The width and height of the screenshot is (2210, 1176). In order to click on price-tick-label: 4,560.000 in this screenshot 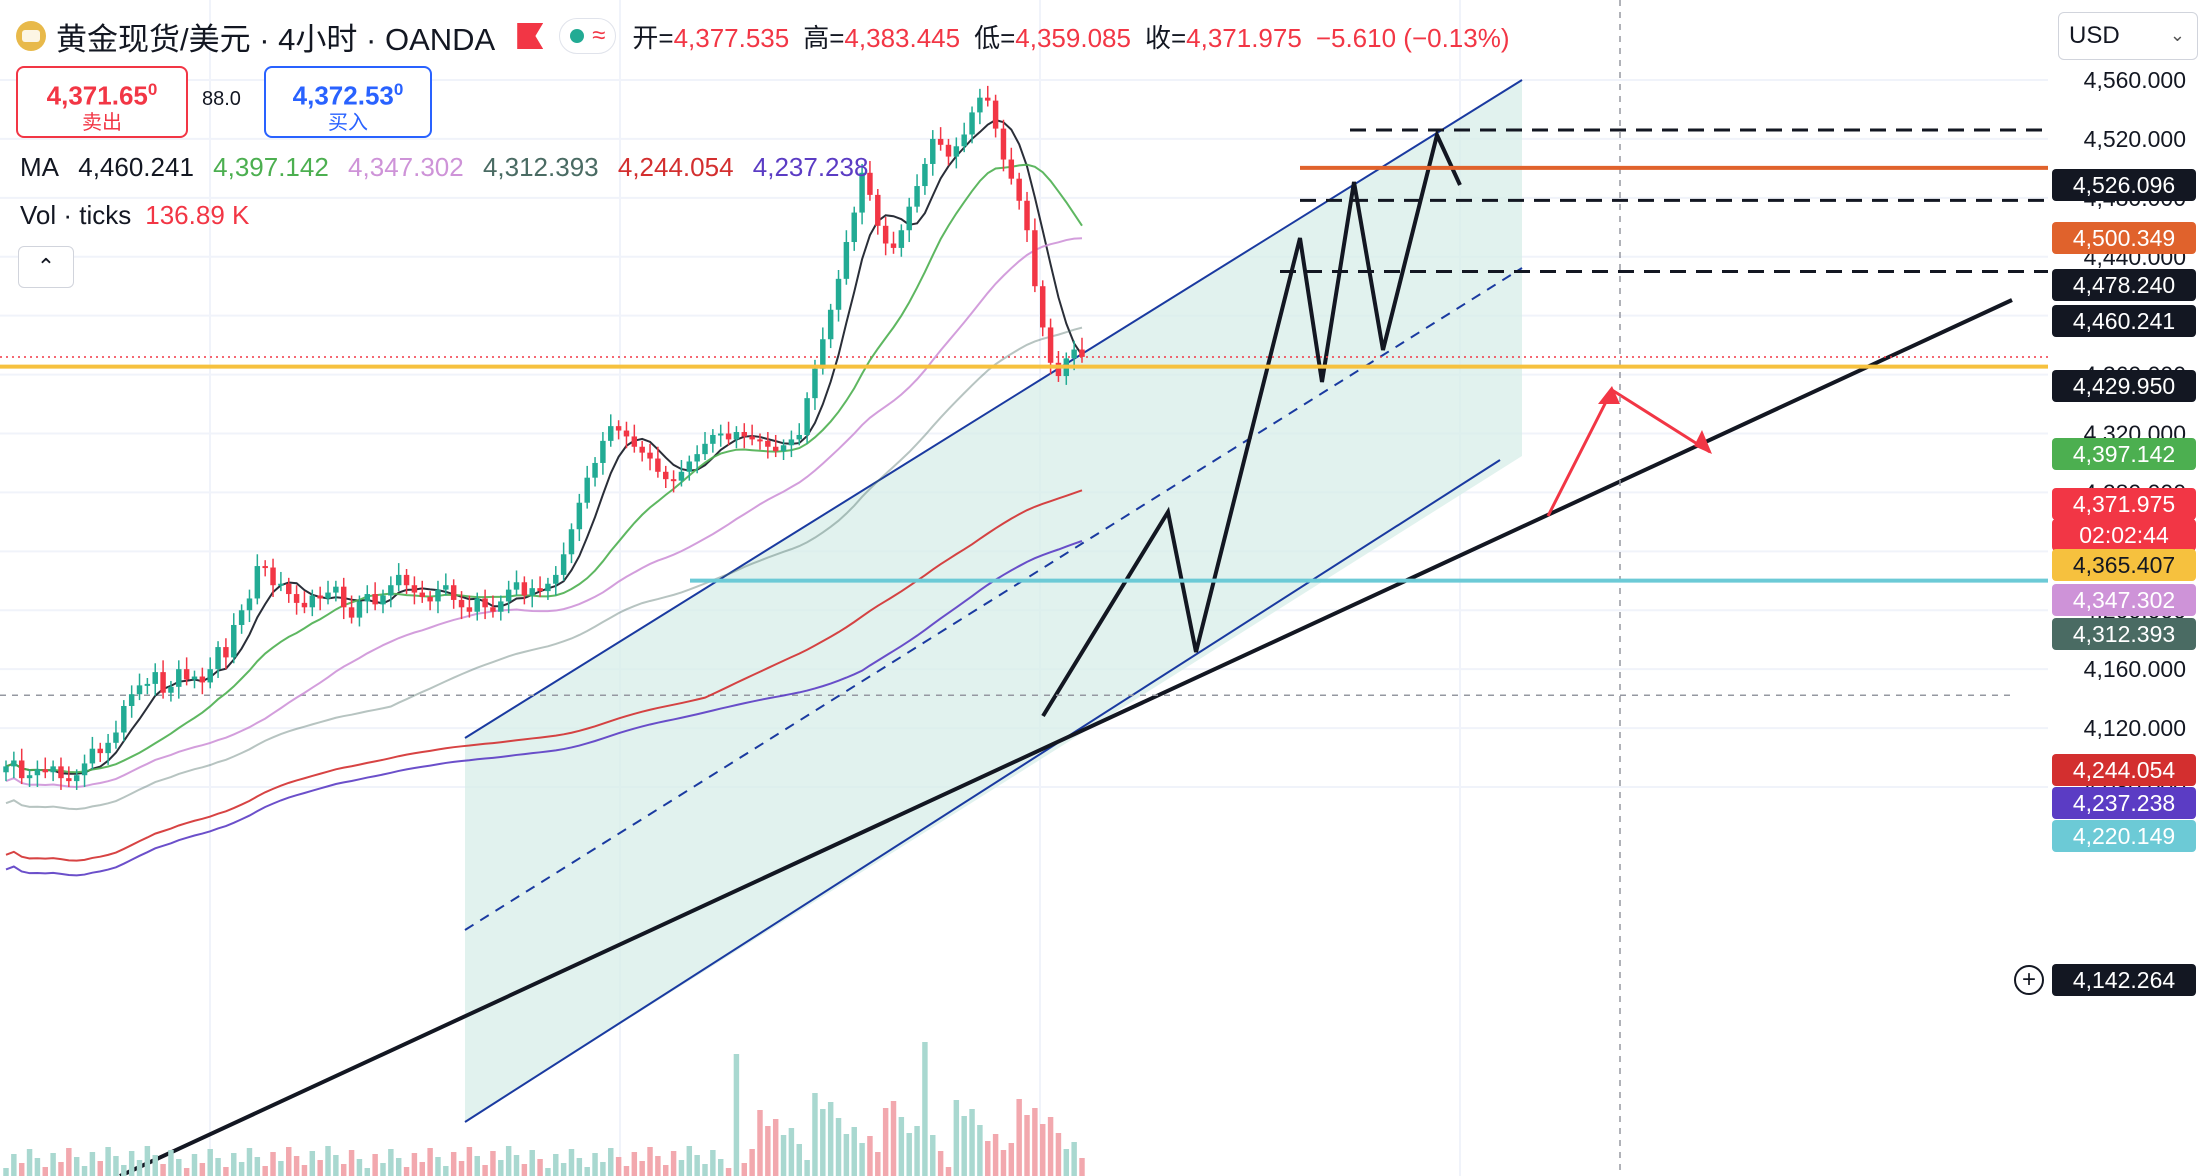, I will do `click(2135, 80)`.